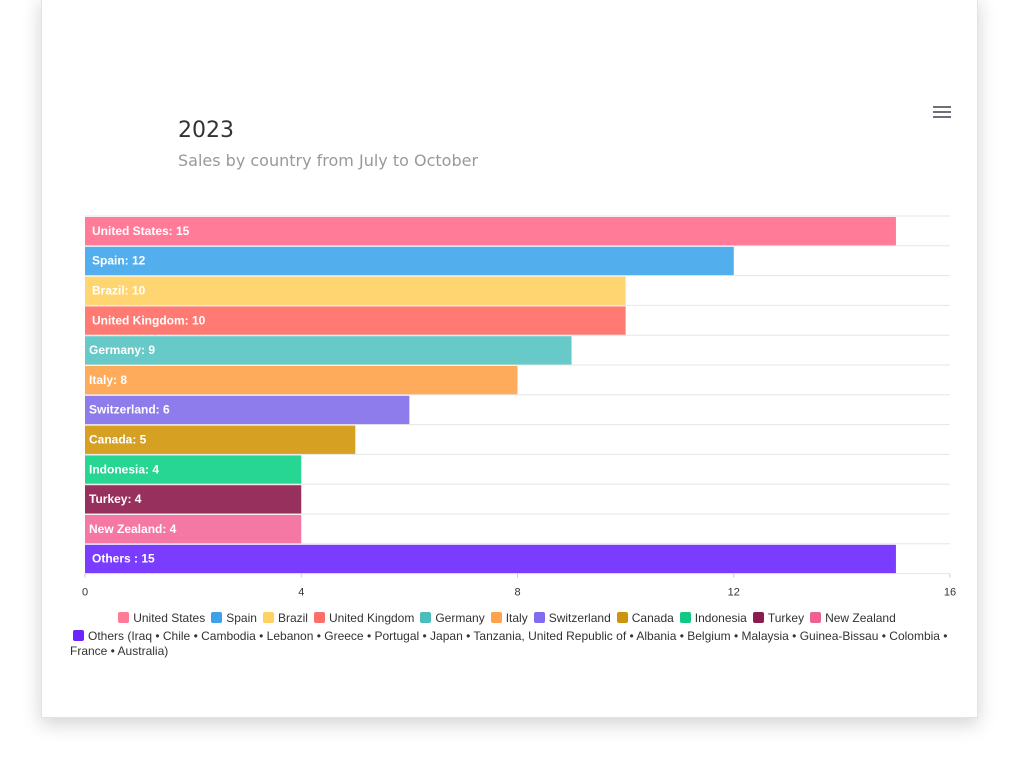 Image resolution: width=1010 pixels, height=762 pixels. I want to click on legend-item: United States, so click(161, 618).